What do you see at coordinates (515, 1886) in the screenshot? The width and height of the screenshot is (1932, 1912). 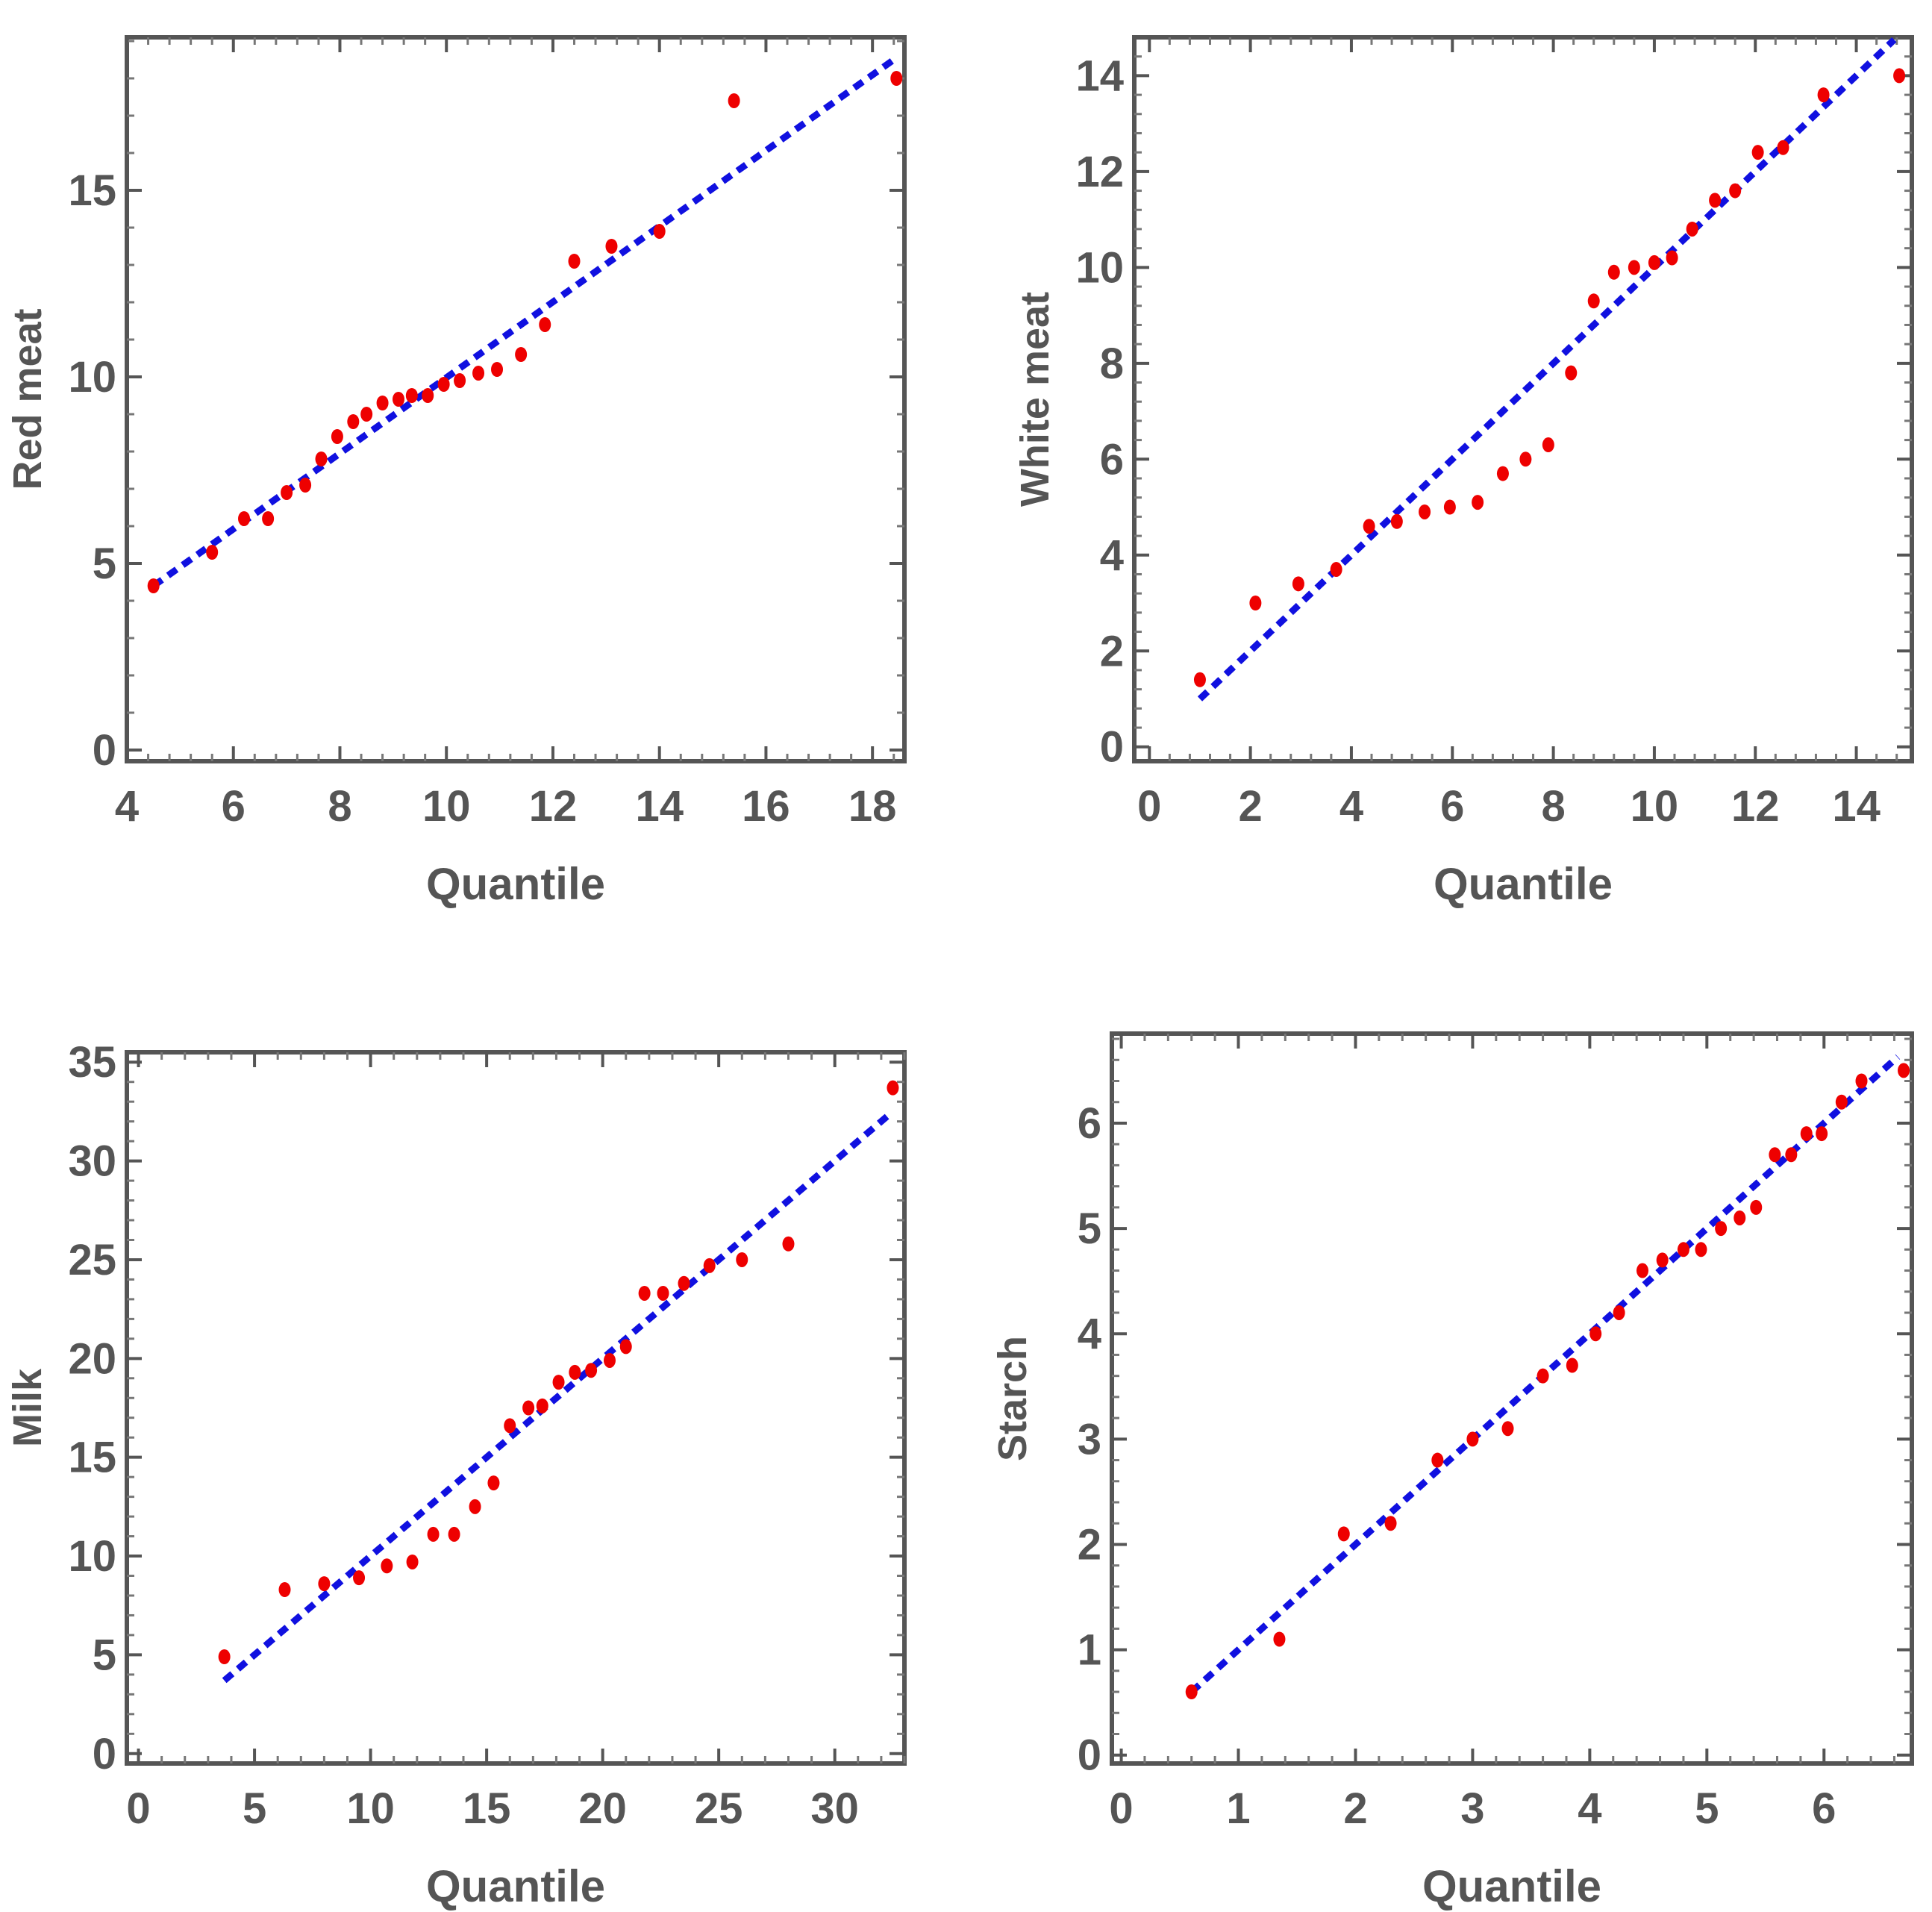 I see `x-axis-label: Quantile` at bounding box center [515, 1886].